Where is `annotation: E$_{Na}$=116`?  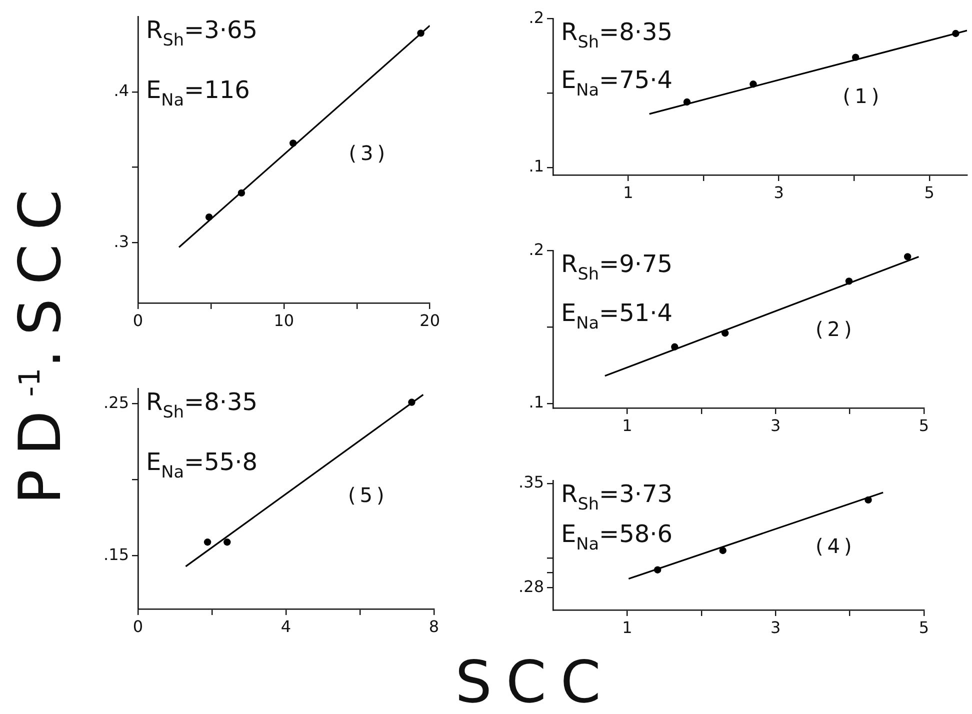 annotation: E$_{Na}$=116 is located at coordinates (198, 93).